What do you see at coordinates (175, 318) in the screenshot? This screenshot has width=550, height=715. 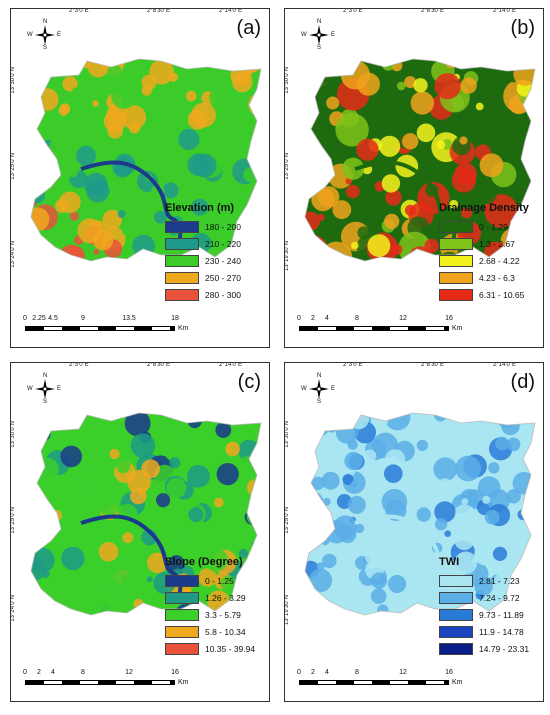 I see `scale-label: 18` at bounding box center [175, 318].